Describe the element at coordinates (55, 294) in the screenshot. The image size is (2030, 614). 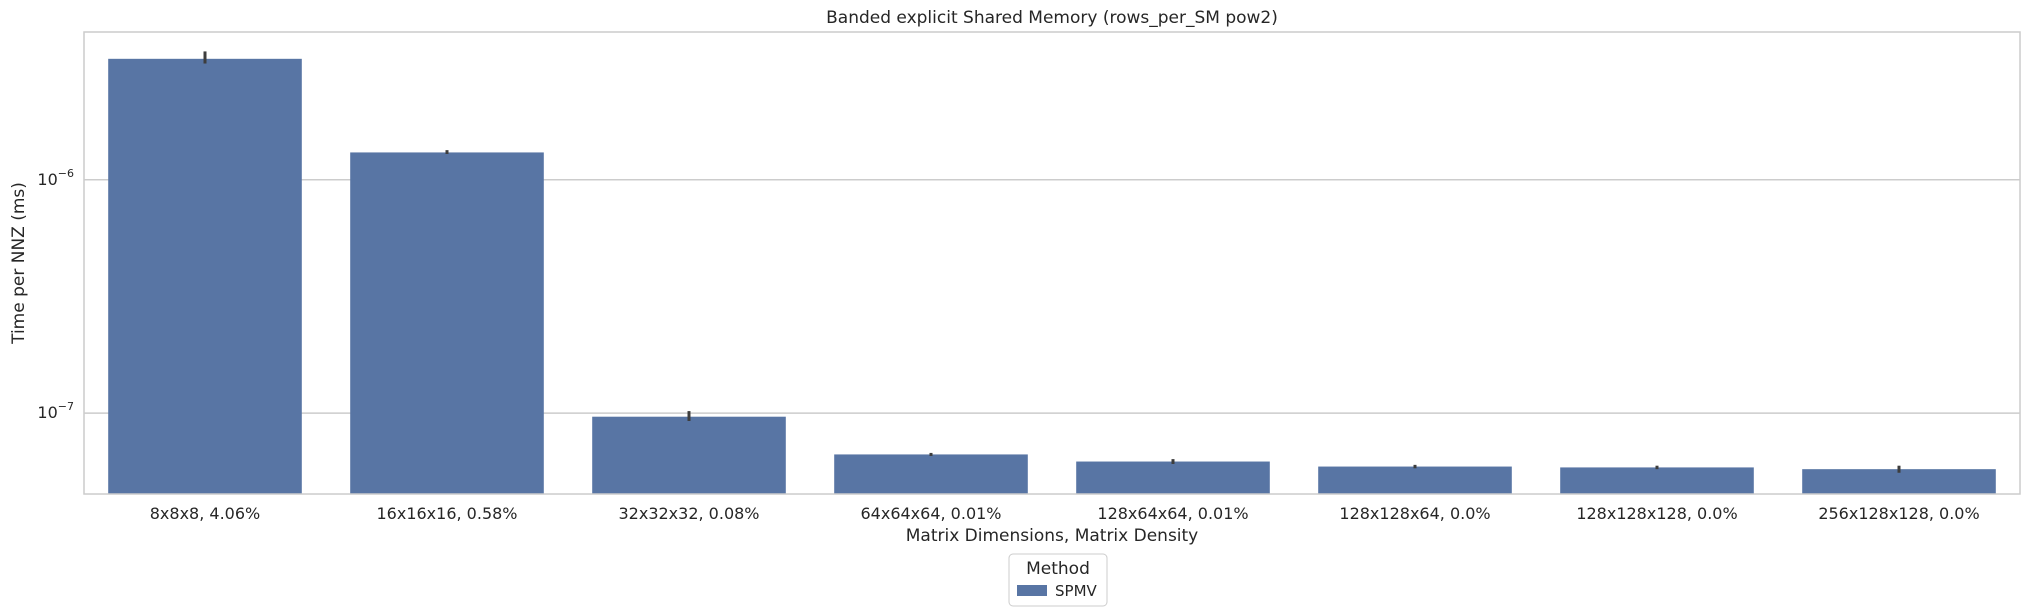
I see `y-tick-labels: 10−710−6` at that location.